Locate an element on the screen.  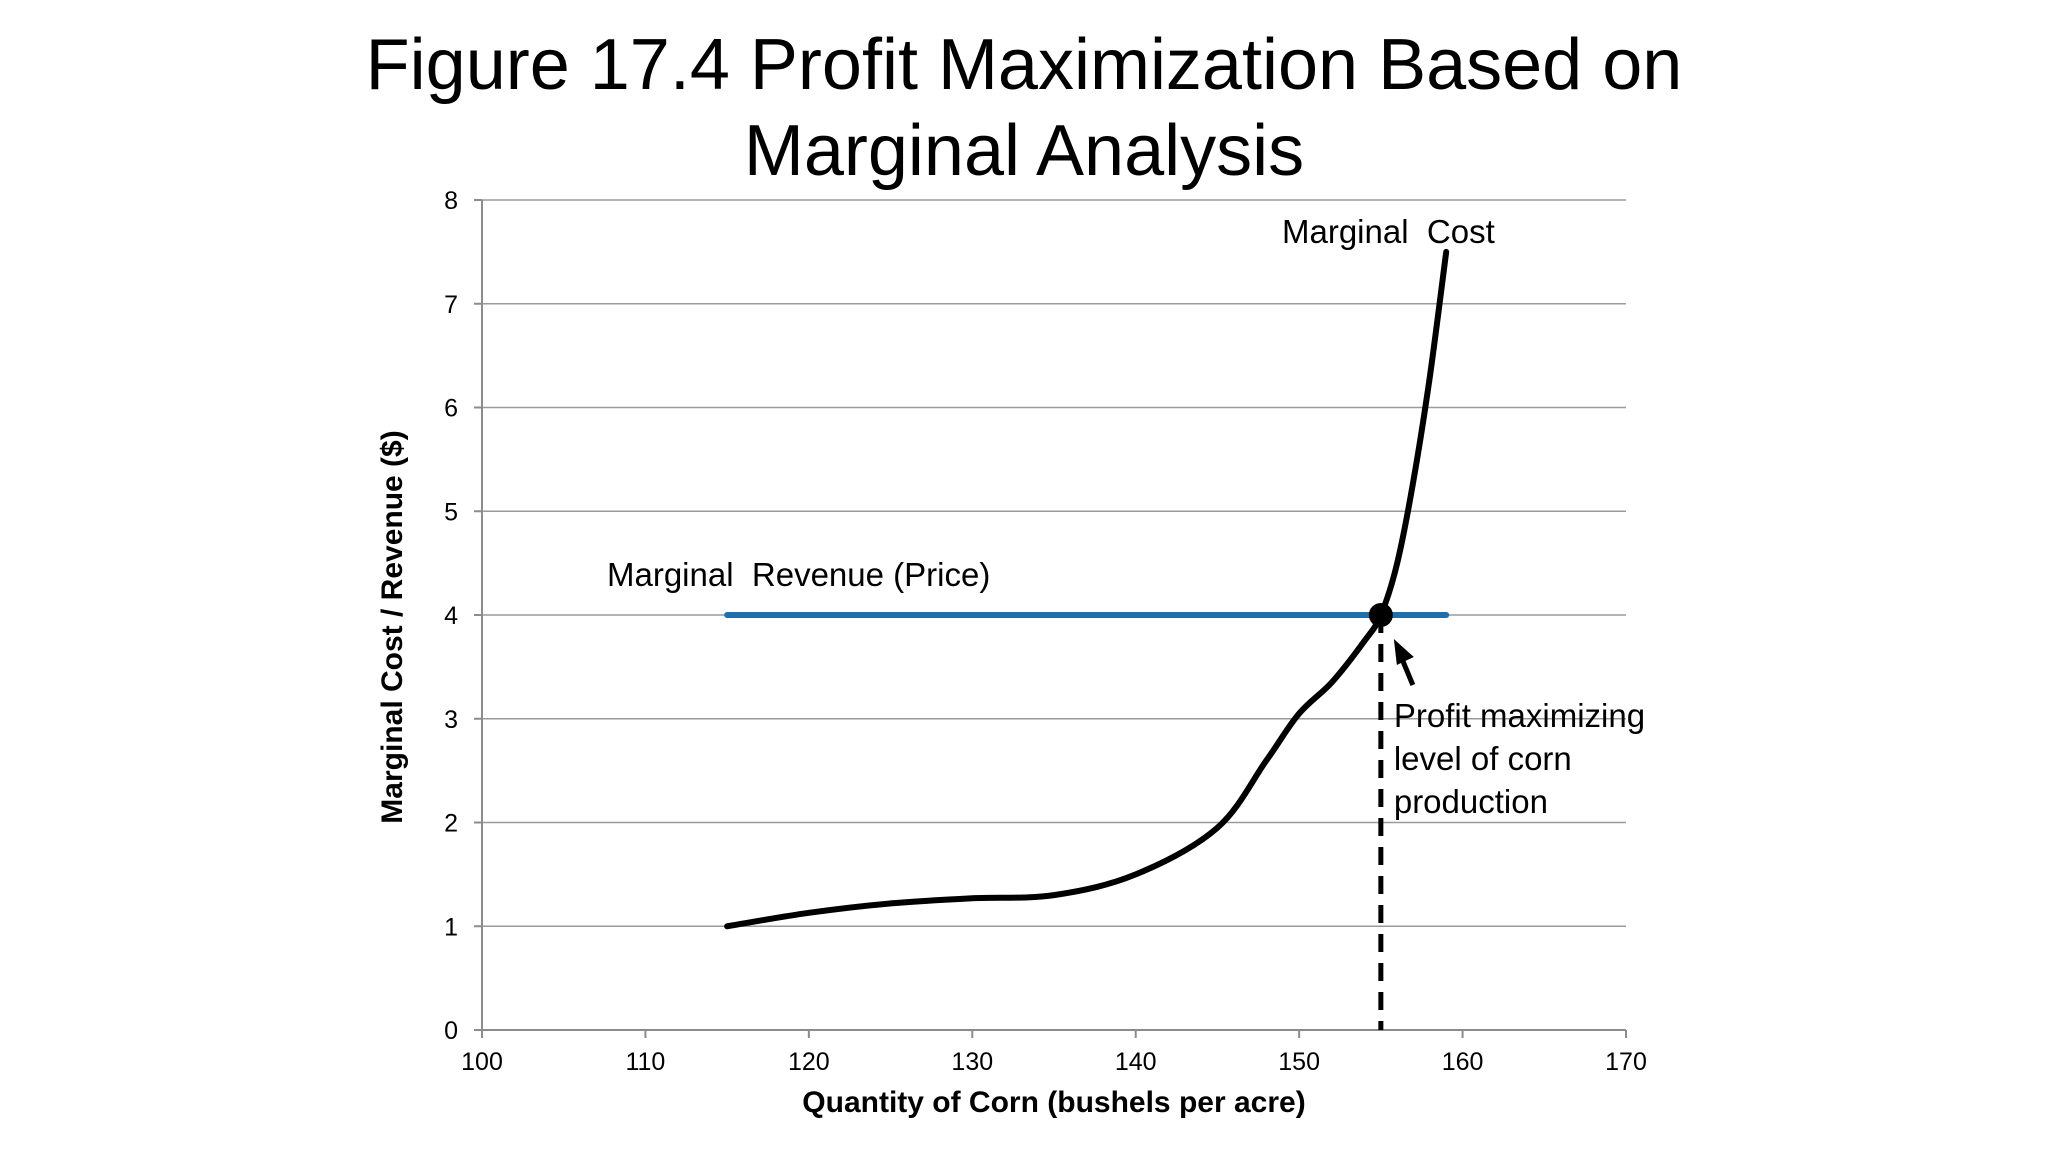
x-tick-label-130: 130 is located at coordinates (972, 1062).